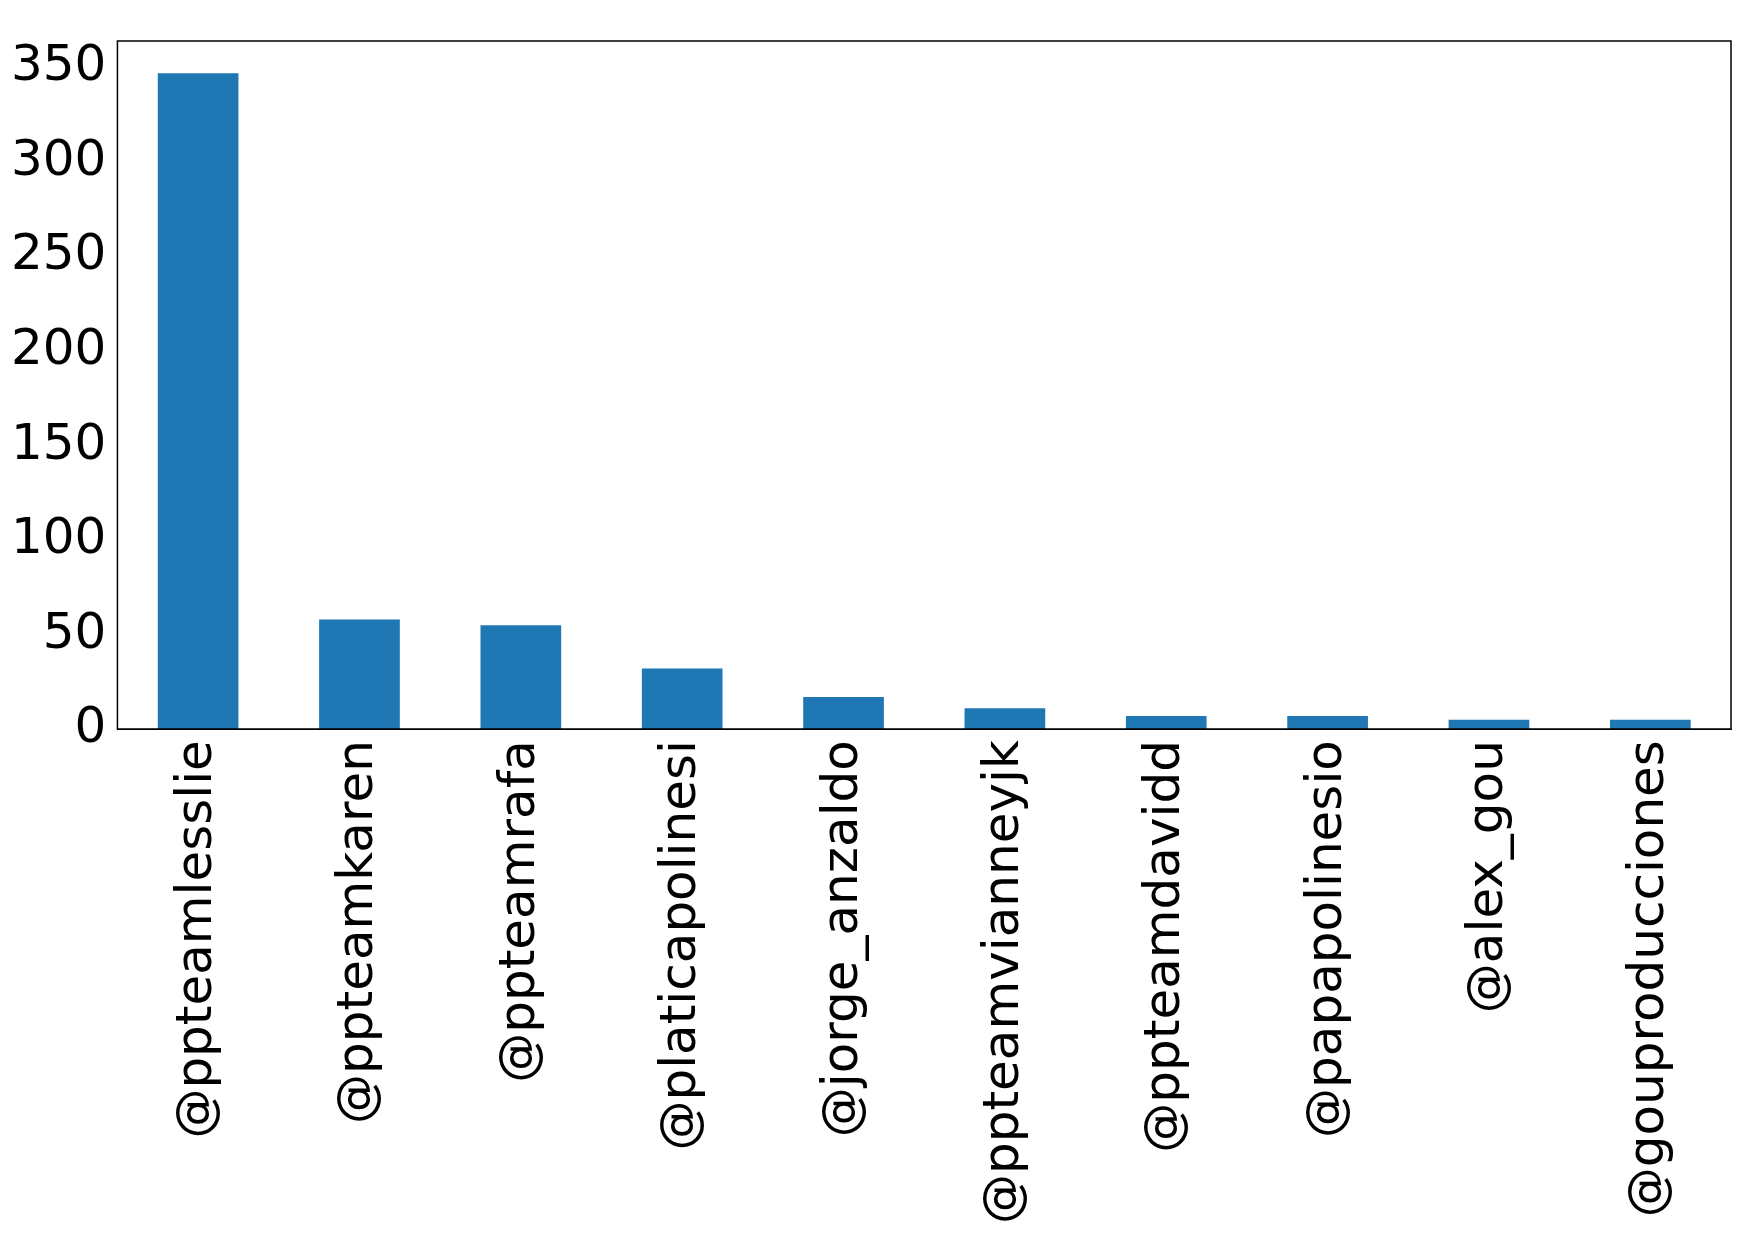 The width and height of the screenshot is (1759, 1235). Describe the element at coordinates (59, 441) in the screenshot. I see `y-tick-label: 150` at that location.